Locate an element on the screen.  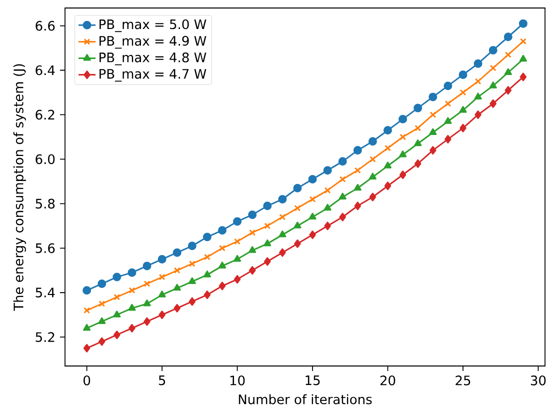
x-axis-title: Number of iterations is located at coordinates (305, 399).